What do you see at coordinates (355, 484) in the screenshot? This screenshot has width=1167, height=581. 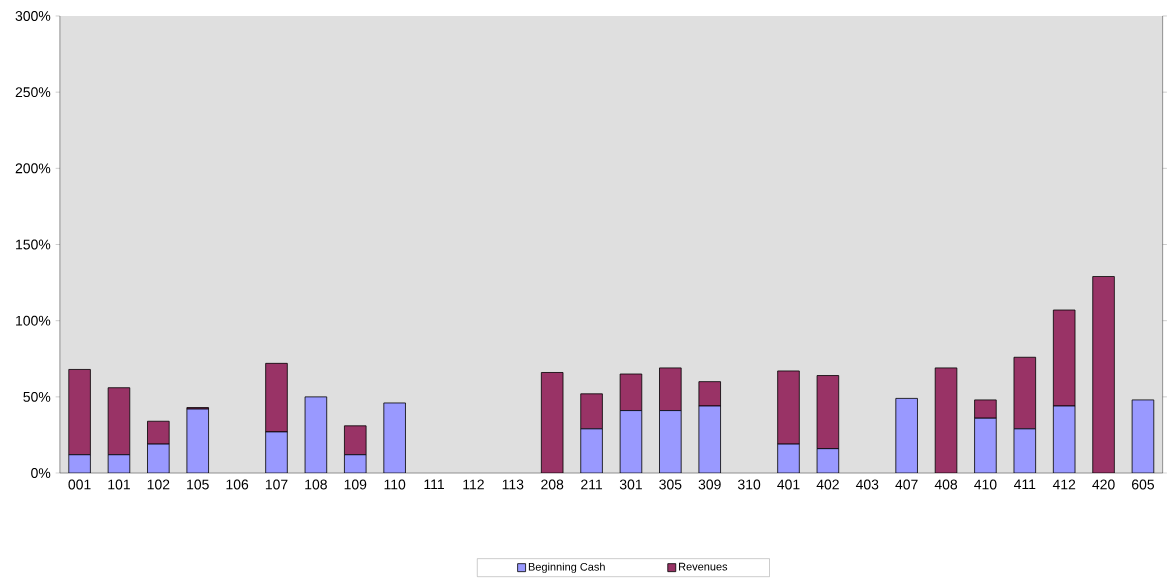 I see `x-tick-label: 109` at bounding box center [355, 484].